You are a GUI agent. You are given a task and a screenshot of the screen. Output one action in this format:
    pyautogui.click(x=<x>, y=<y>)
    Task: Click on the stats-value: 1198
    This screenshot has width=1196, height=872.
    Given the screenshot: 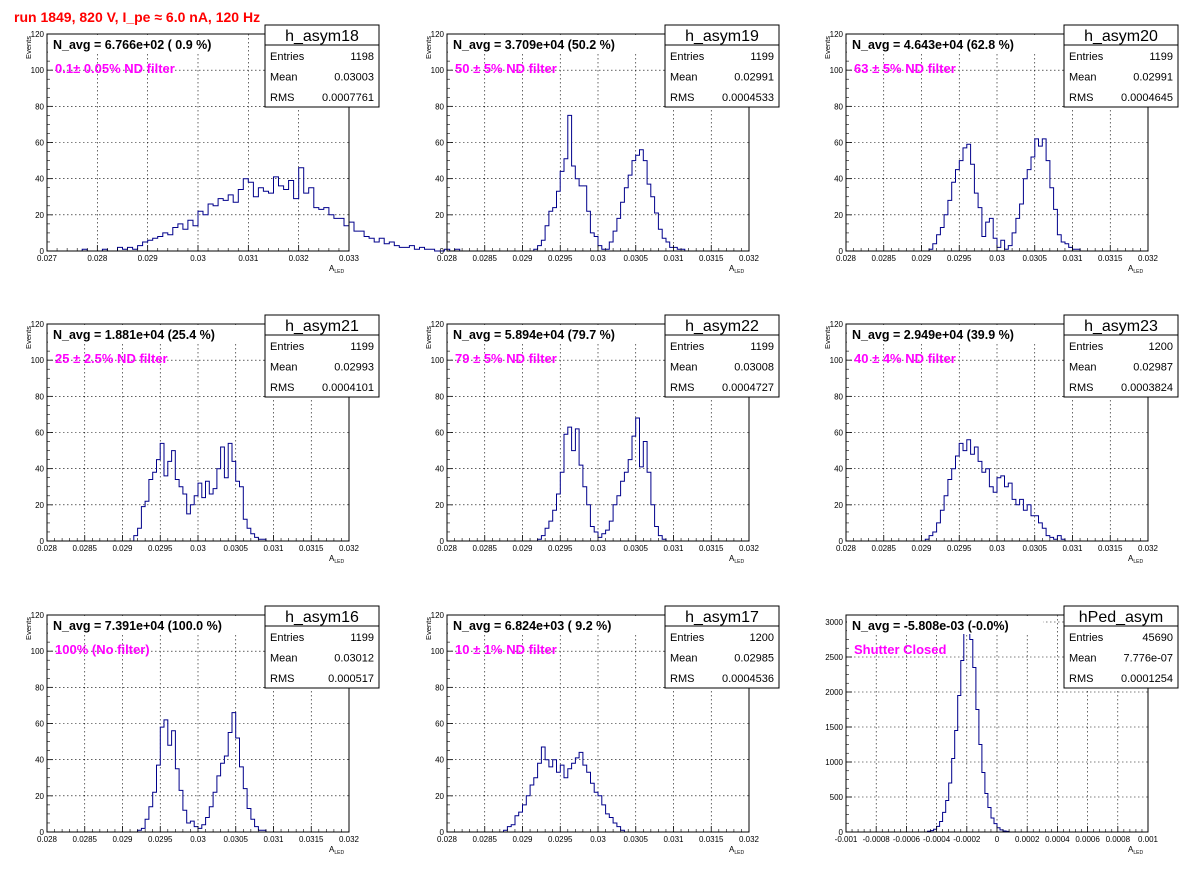 What is the action you would take?
    pyautogui.click(x=362, y=57)
    